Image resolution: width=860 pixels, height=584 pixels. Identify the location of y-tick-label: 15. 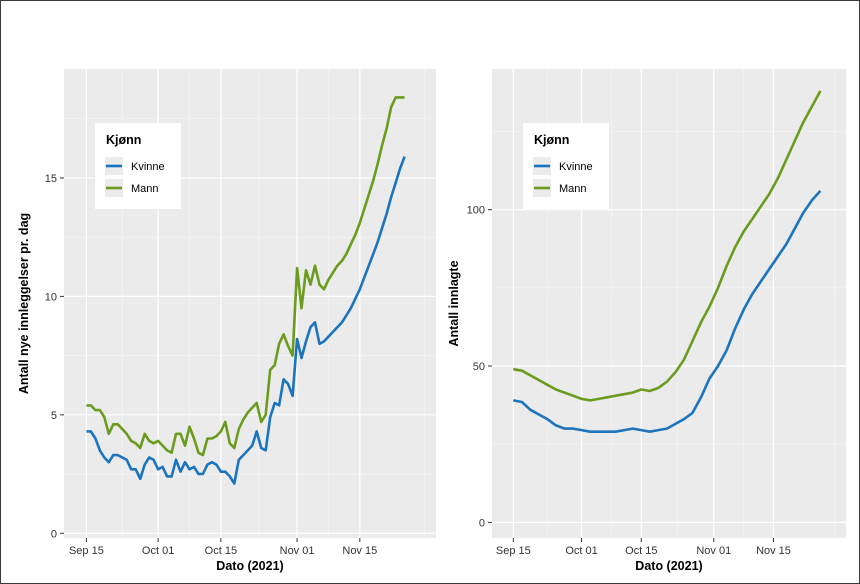
(51, 179).